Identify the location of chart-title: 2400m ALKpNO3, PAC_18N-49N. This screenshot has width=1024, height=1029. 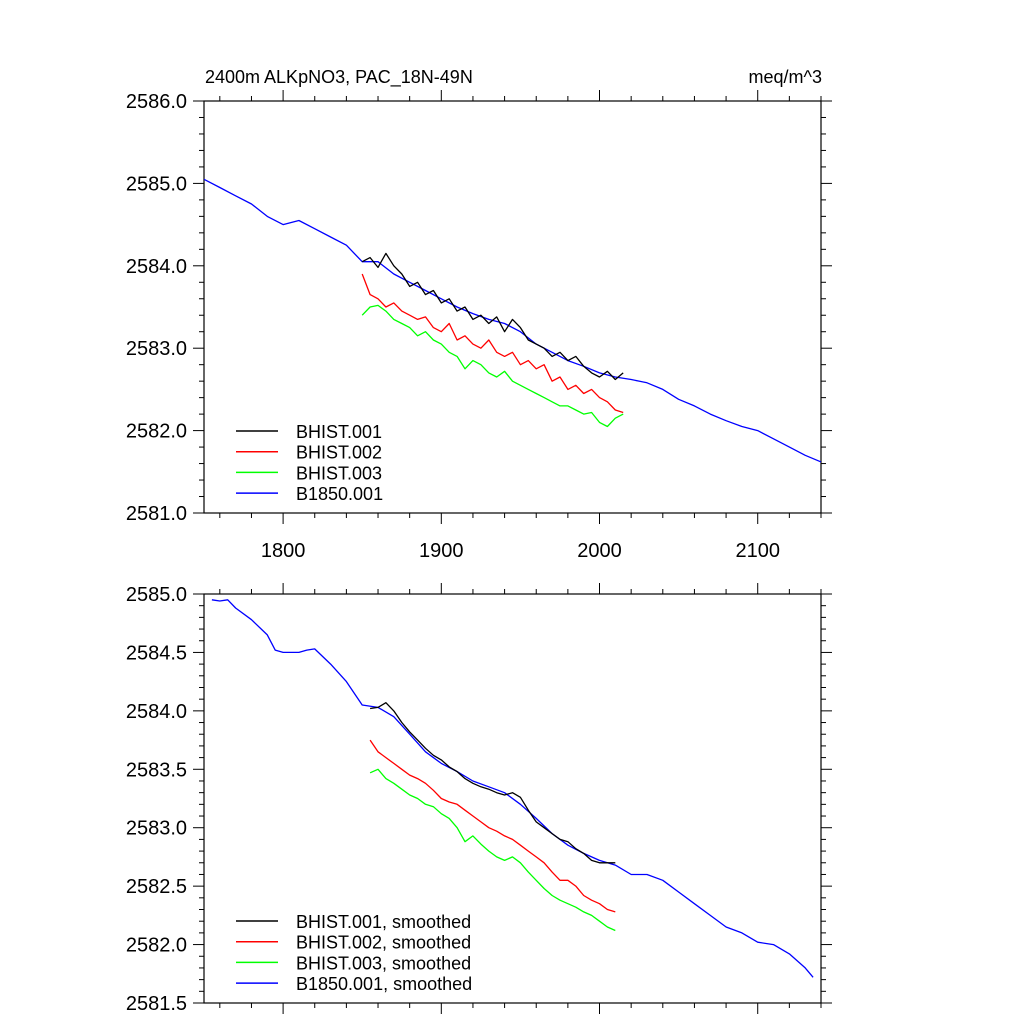
(339, 77).